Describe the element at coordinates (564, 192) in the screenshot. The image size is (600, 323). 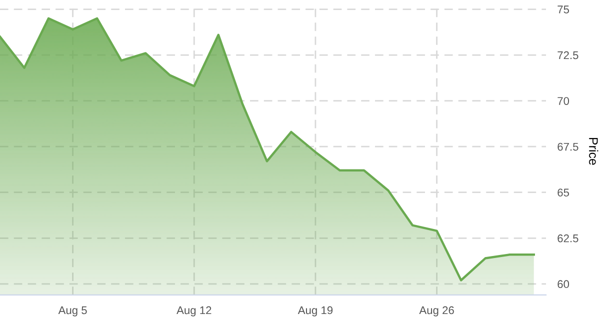
I see `y-tick-label: 65` at that location.